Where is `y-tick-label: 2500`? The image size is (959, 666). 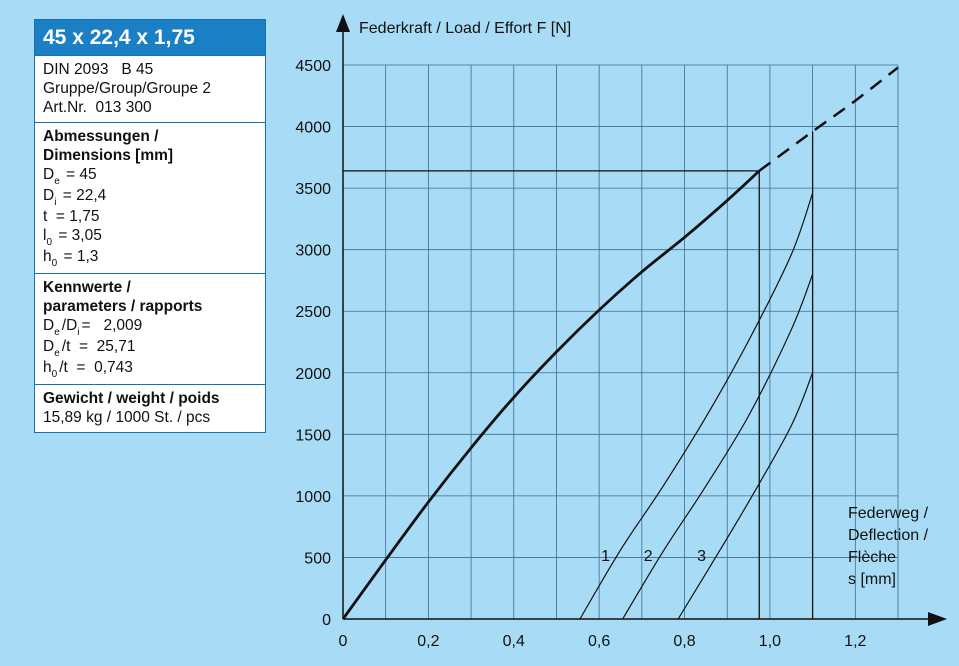
y-tick-label: 2500 is located at coordinates (313, 312).